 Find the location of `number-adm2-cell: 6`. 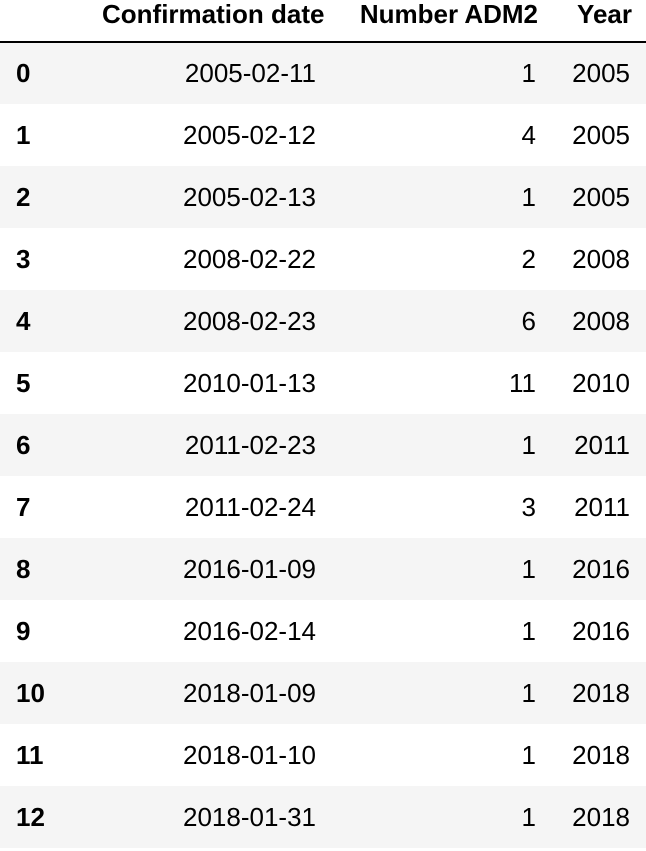

number-adm2-cell: 6 is located at coordinates (528, 320).